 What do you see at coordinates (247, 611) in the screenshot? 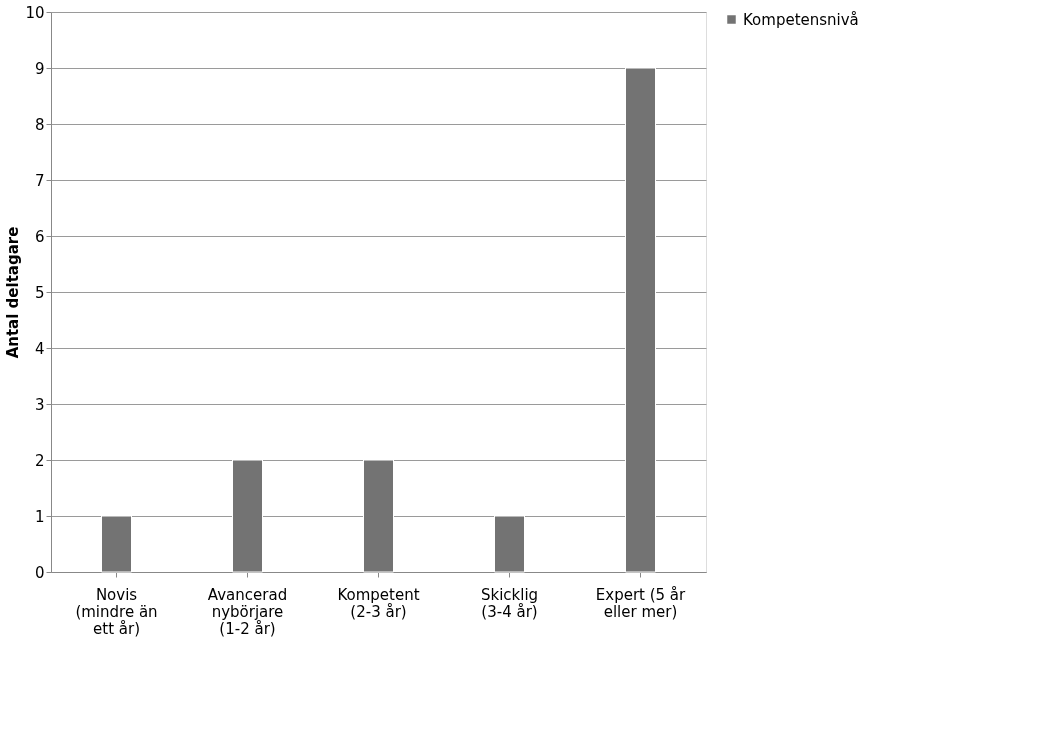
I see `x-tick-label: Avancerad nybörjare (1-2 år)` at bounding box center [247, 611].